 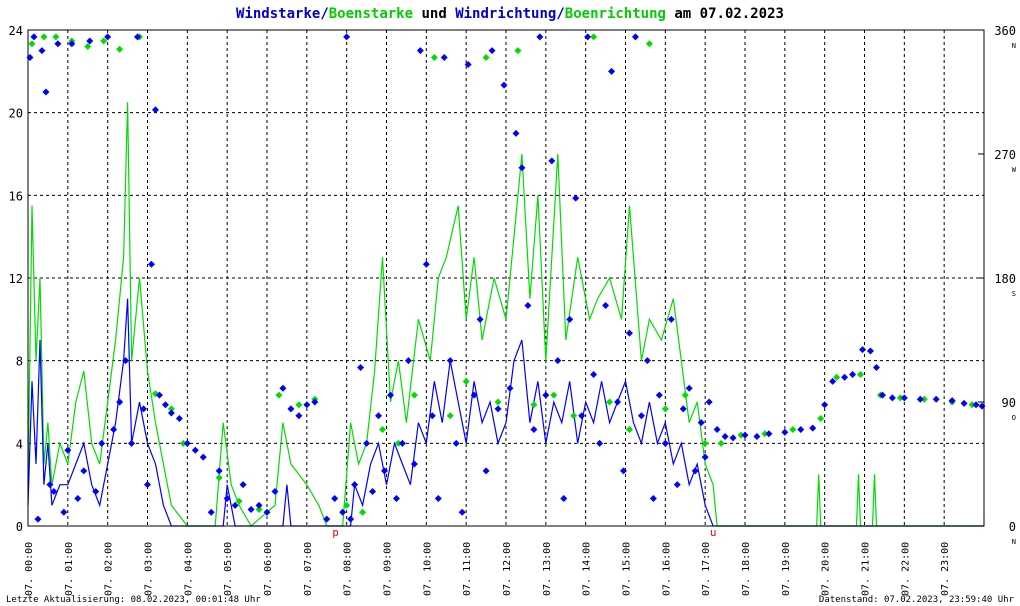 I want to click on y-left-tick-label: 8, so click(x=19, y=362).